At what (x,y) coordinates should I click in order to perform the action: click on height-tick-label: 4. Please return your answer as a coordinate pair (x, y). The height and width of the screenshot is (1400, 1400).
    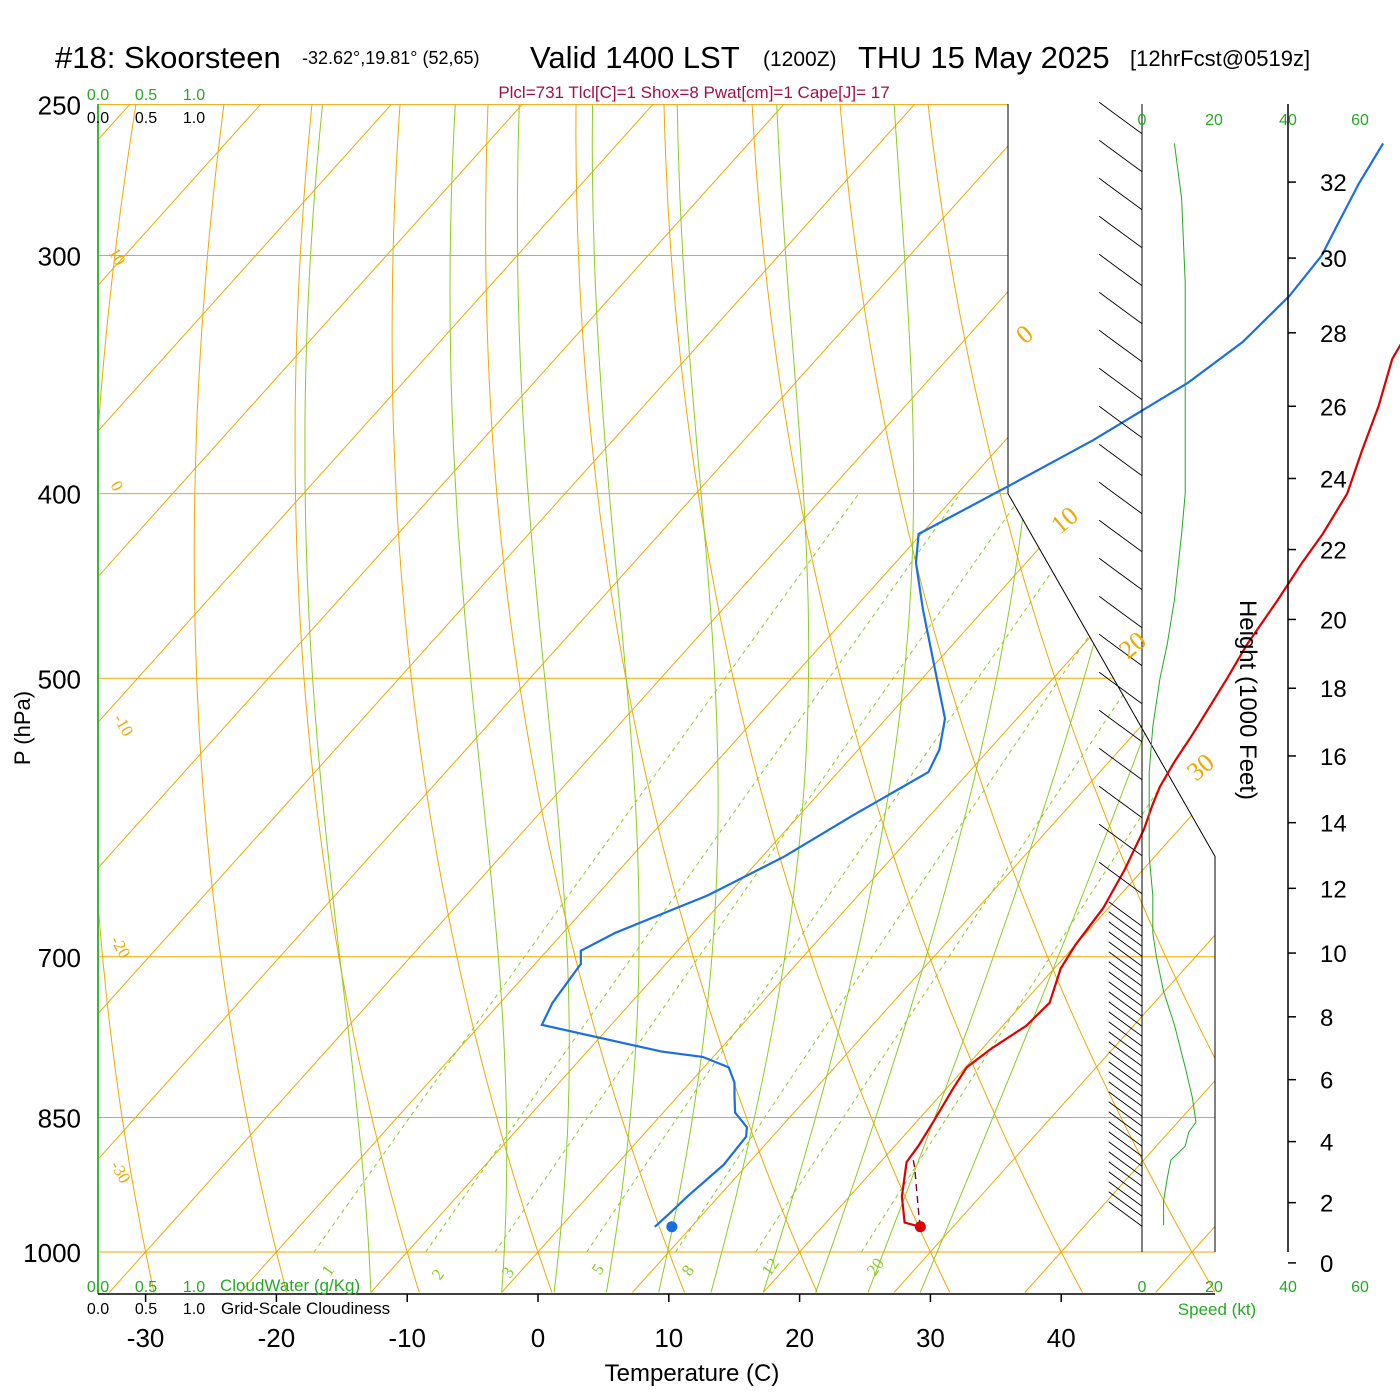
    Looking at the image, I should click on (1326, 1143).